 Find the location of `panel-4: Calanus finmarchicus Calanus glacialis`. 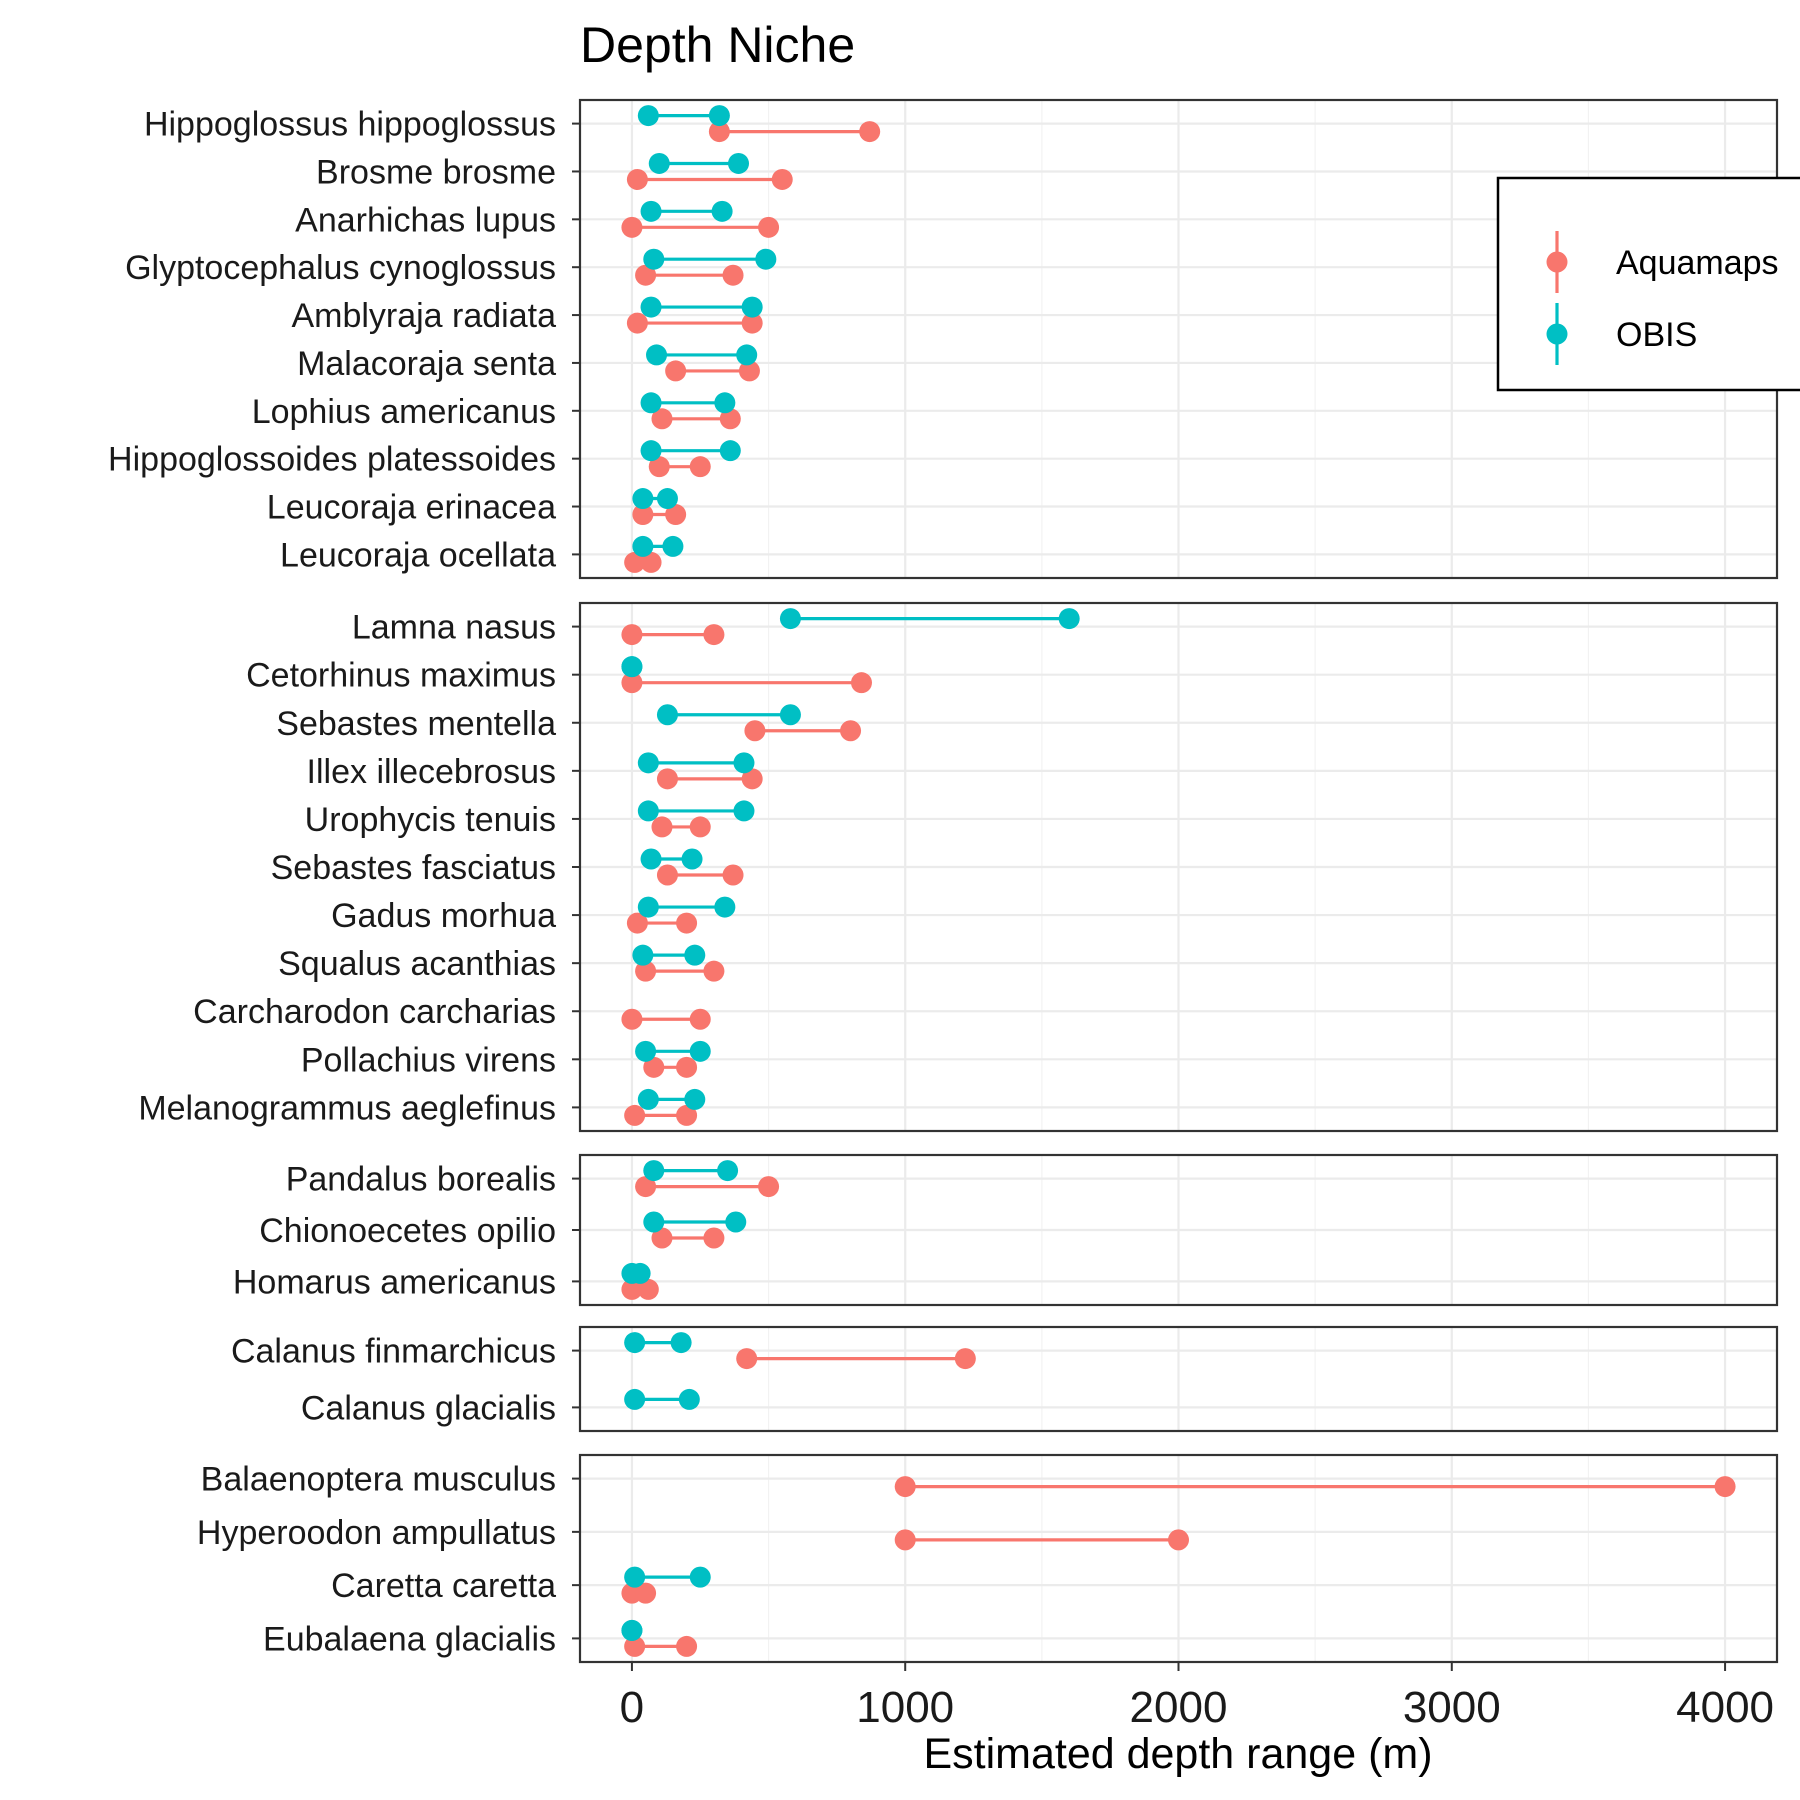

panel-4: Calanus finmarchicus Calanus glacialis is located at coordinates (1005, 1379).